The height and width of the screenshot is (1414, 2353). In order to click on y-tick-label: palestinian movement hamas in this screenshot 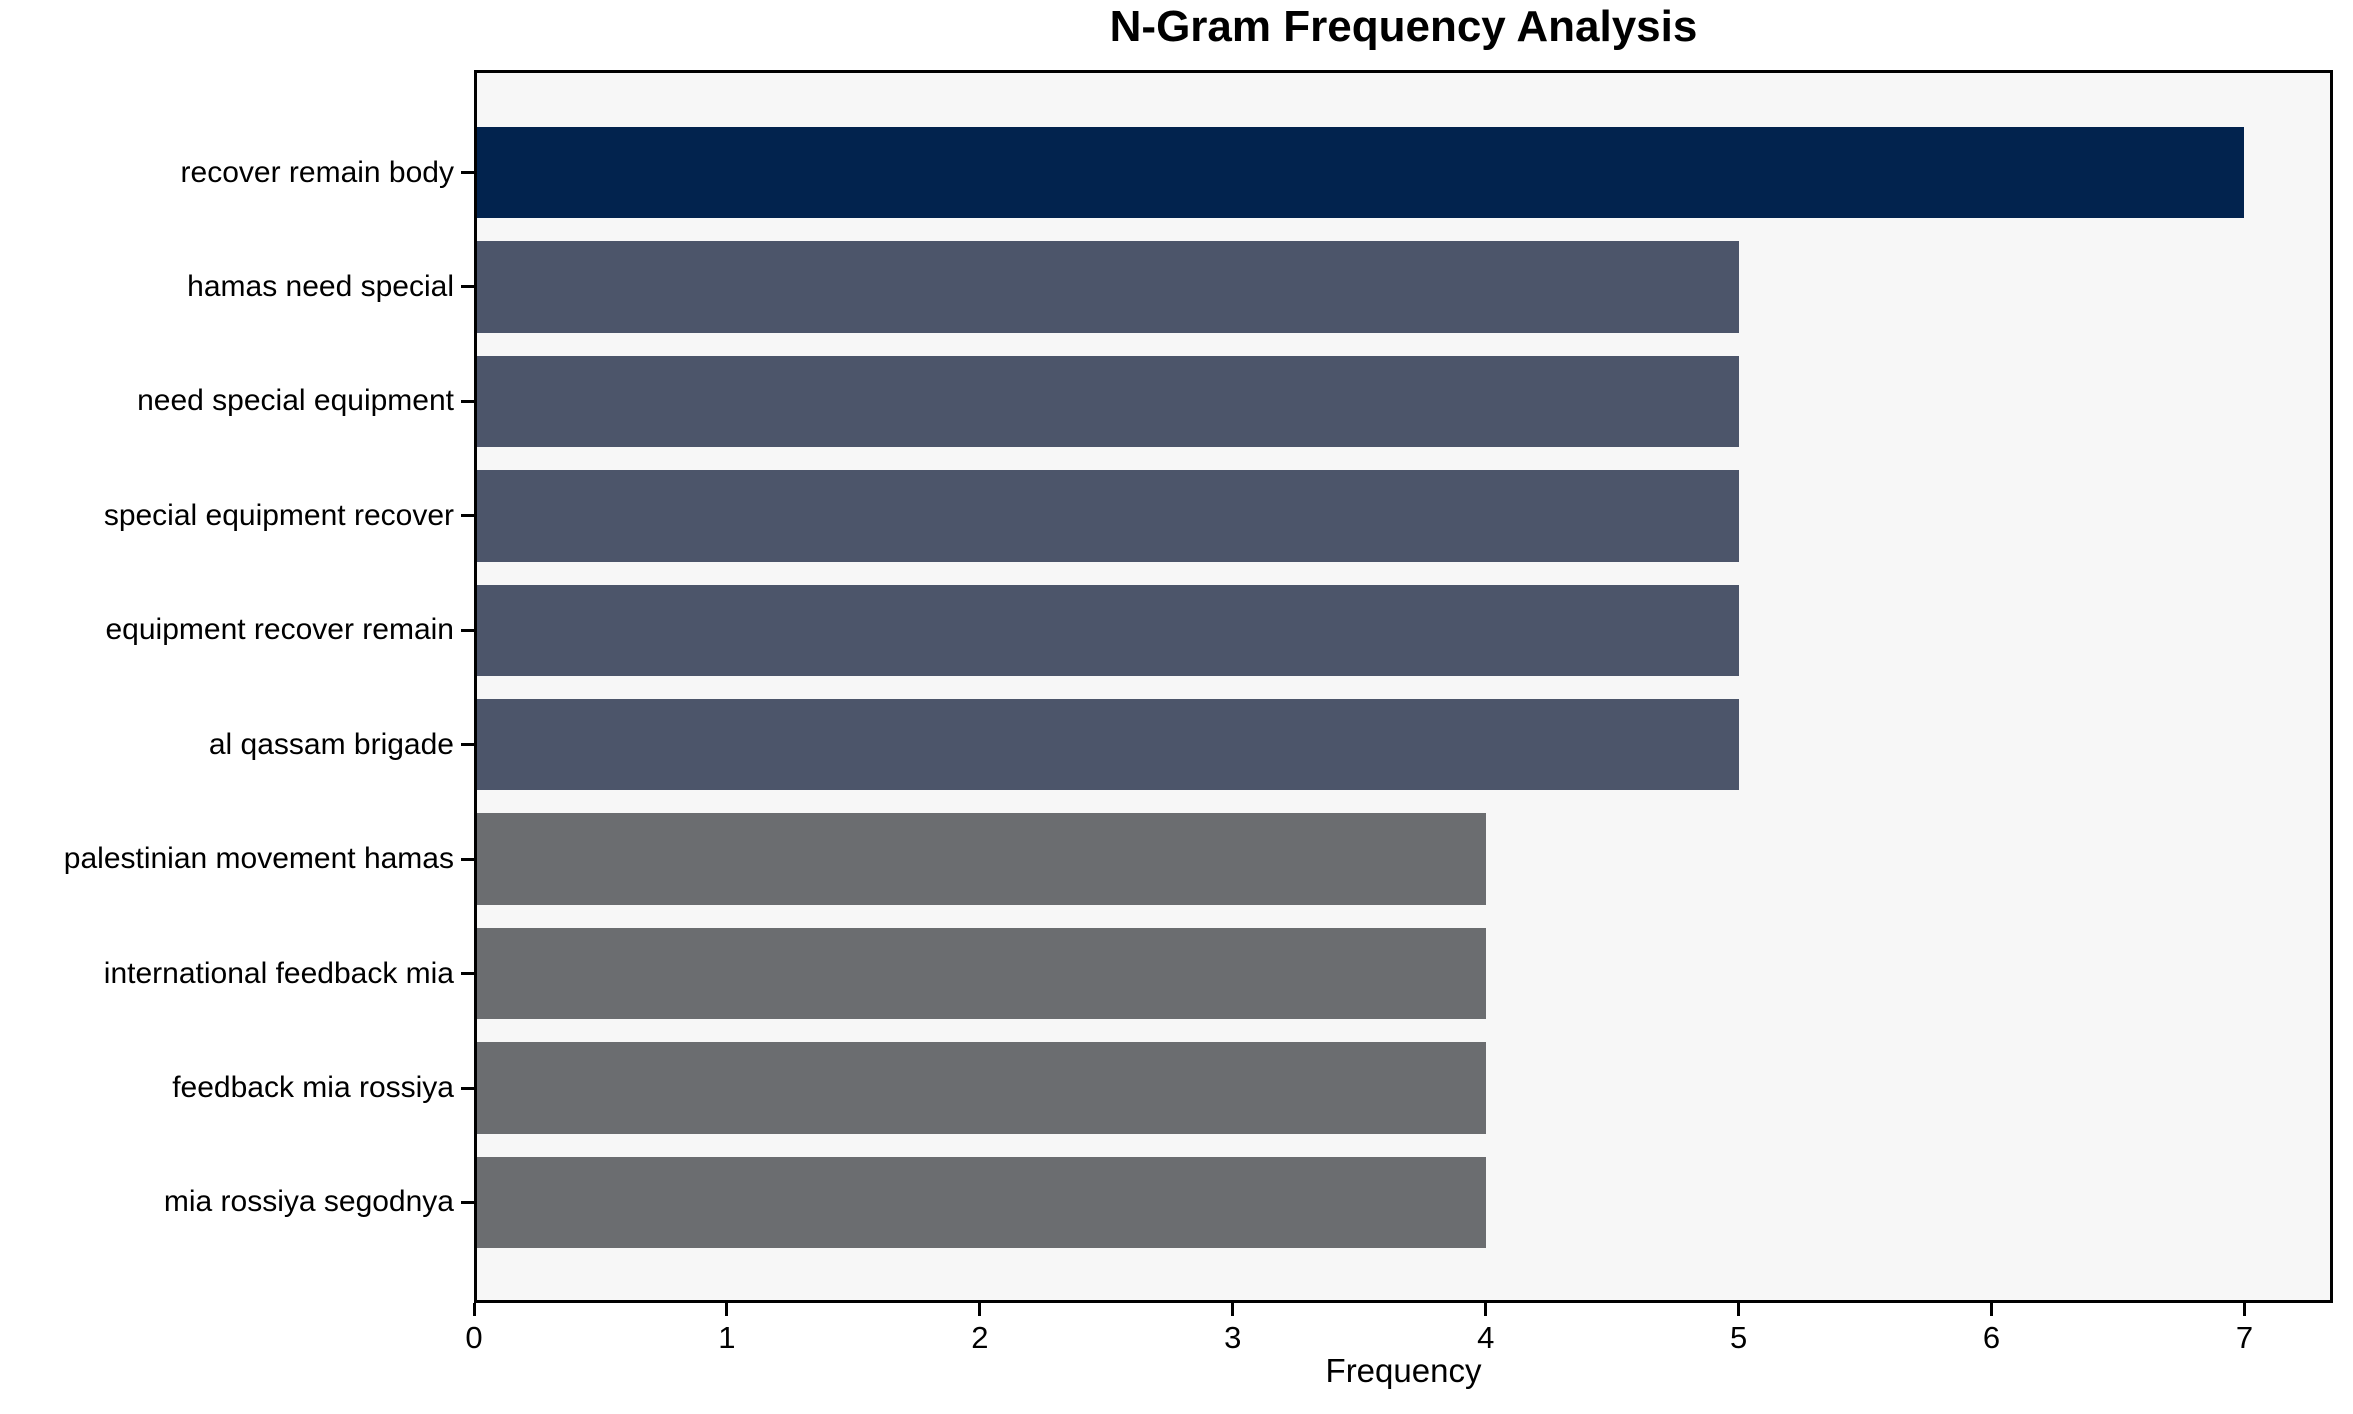, I will do `click(258, 859)`.